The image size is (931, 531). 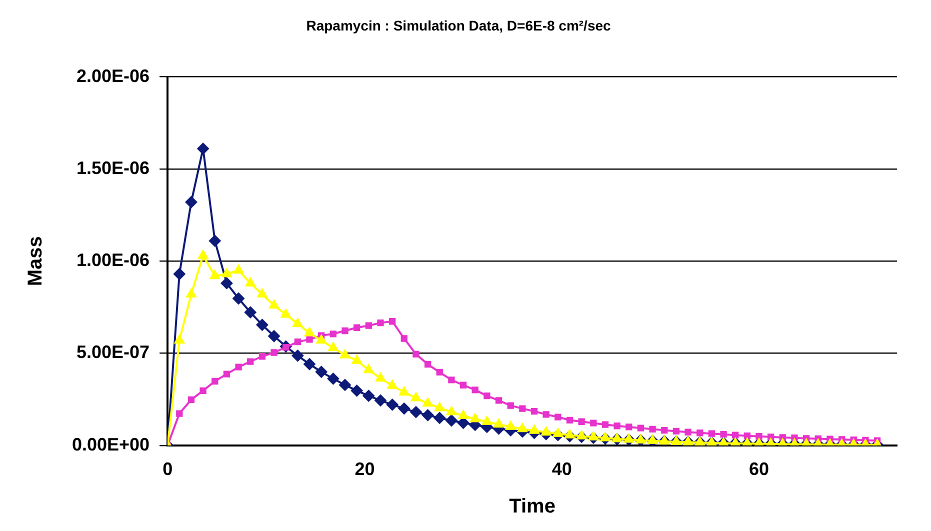 I want to click on y-tick-label: 0.00E+00, so click(x=111, y=444).